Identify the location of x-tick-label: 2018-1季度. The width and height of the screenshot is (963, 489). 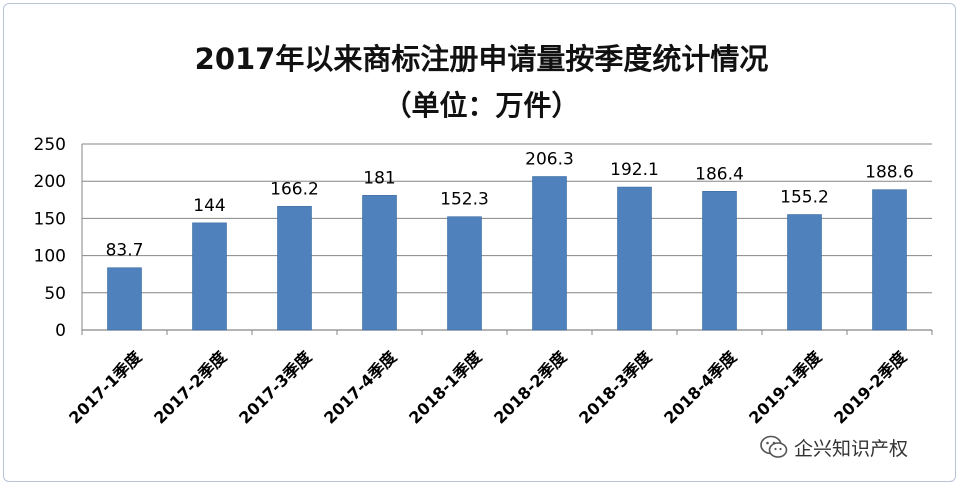
(445, 387).